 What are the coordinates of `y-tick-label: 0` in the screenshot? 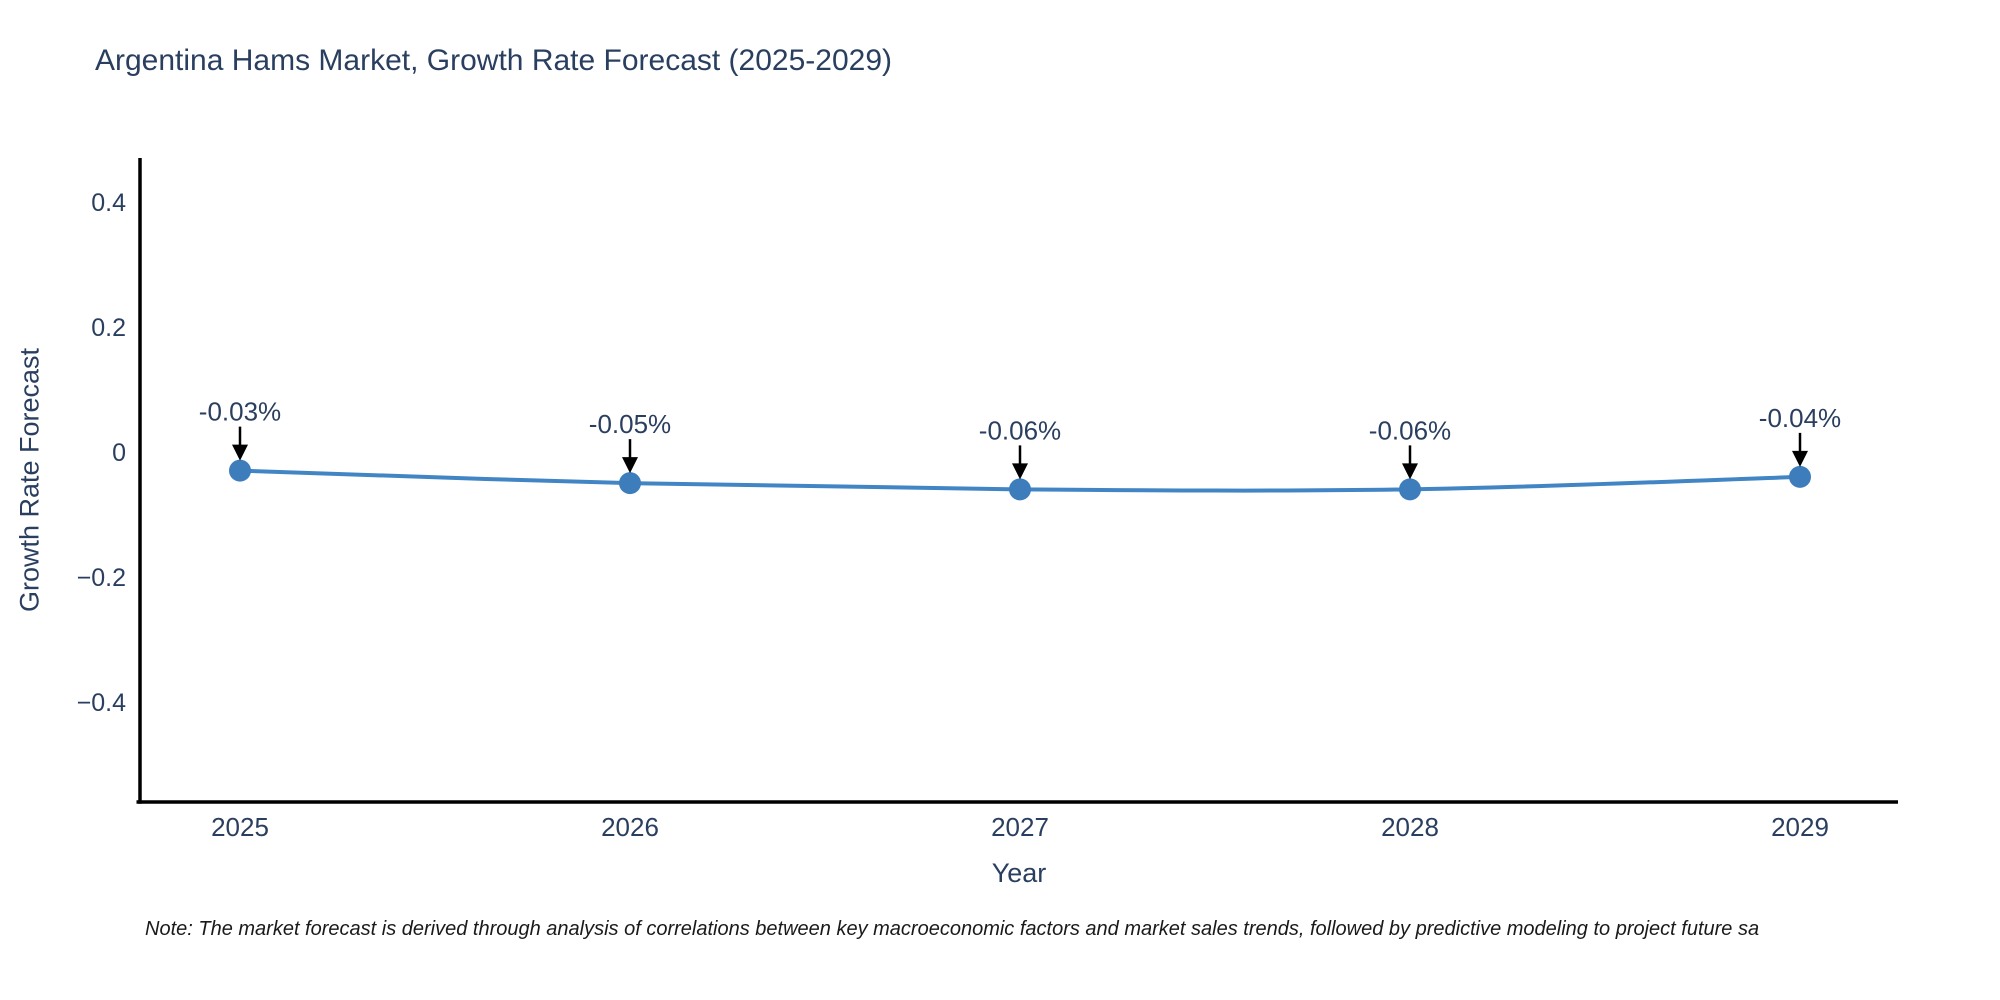 It's located at (119, 453).